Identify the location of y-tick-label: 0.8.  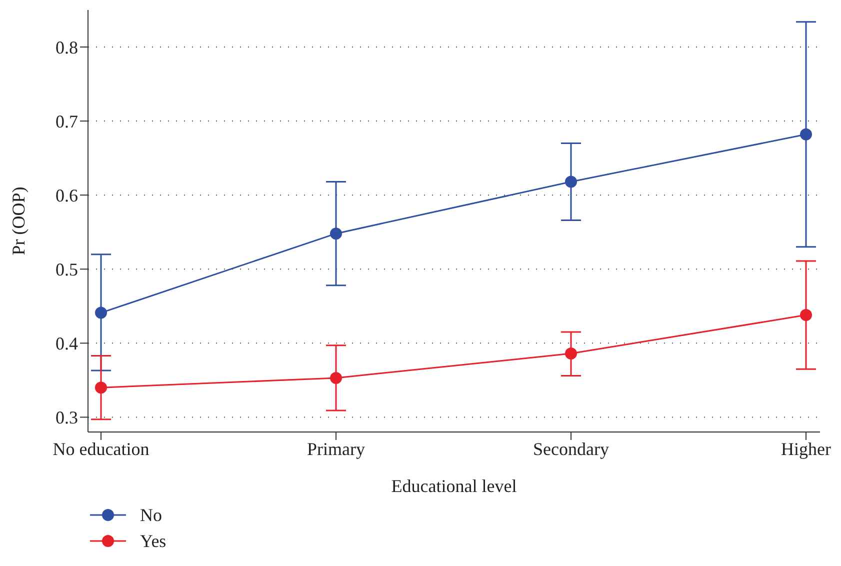
(67, 47).